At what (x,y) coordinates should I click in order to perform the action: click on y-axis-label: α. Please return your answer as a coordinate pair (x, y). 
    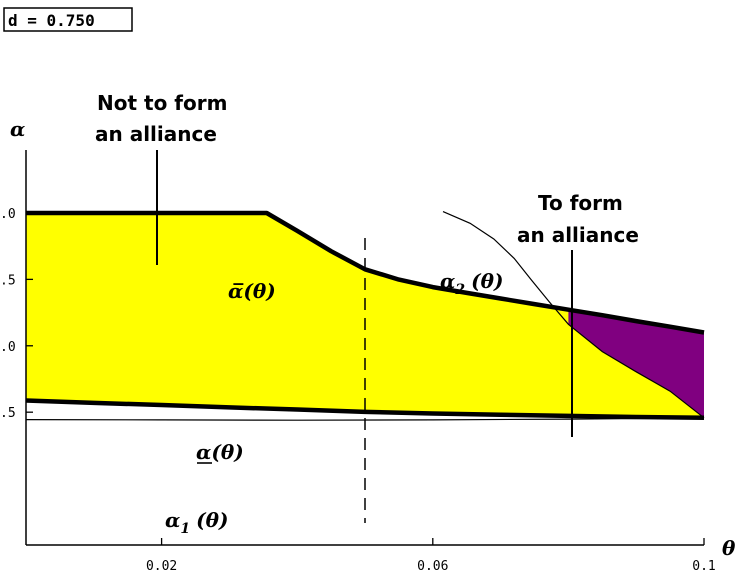
    Looking at the image, I should click on (17, 129).